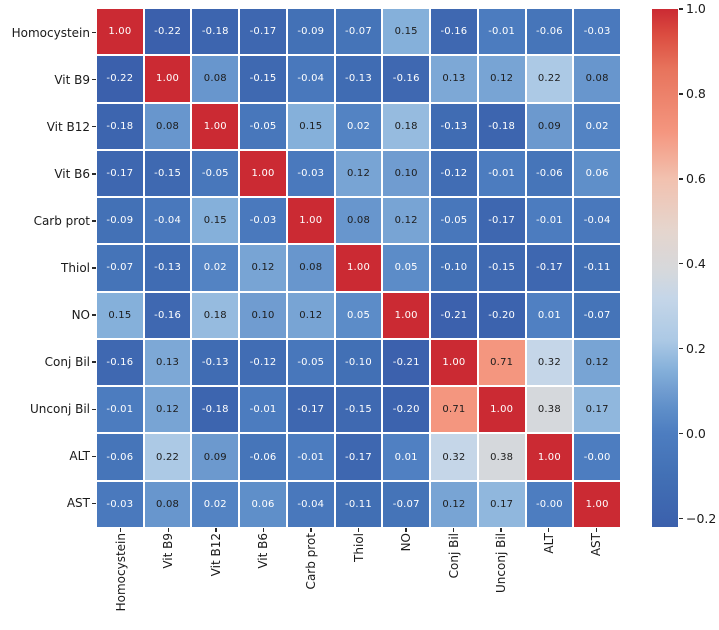 This screenshot has width=719, height=630. I want to click on y-axis-label: AST, so click(78, 503).